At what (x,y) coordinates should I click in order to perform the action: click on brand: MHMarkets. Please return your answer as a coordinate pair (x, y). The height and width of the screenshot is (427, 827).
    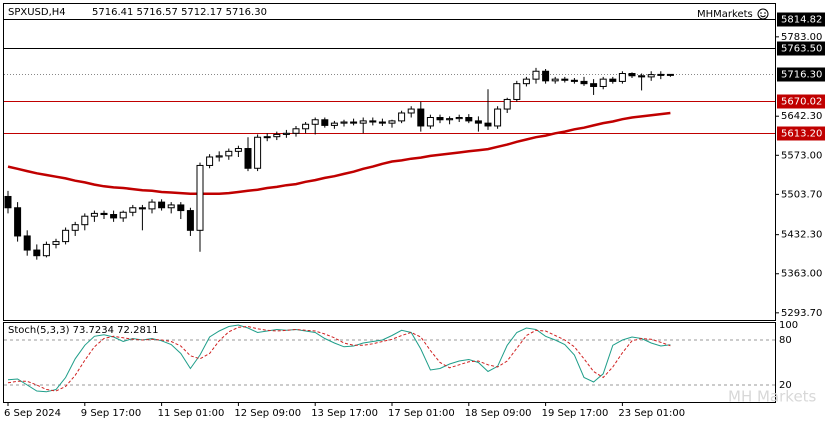
    Looking at the image, I should click on (725, 14).